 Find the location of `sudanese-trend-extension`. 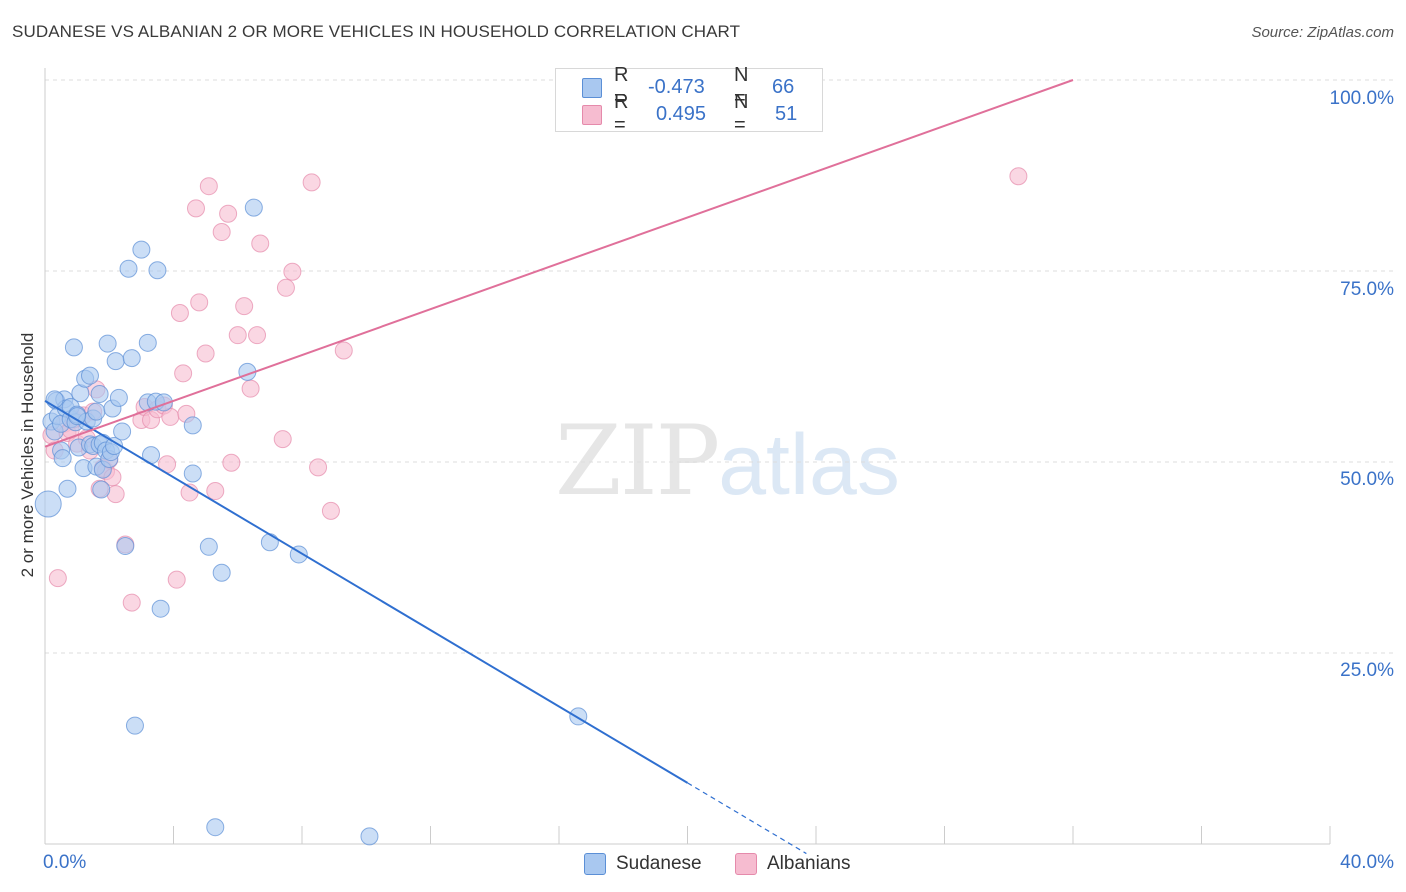

sudanese-trend-extension is located at coordinates (747, 818).